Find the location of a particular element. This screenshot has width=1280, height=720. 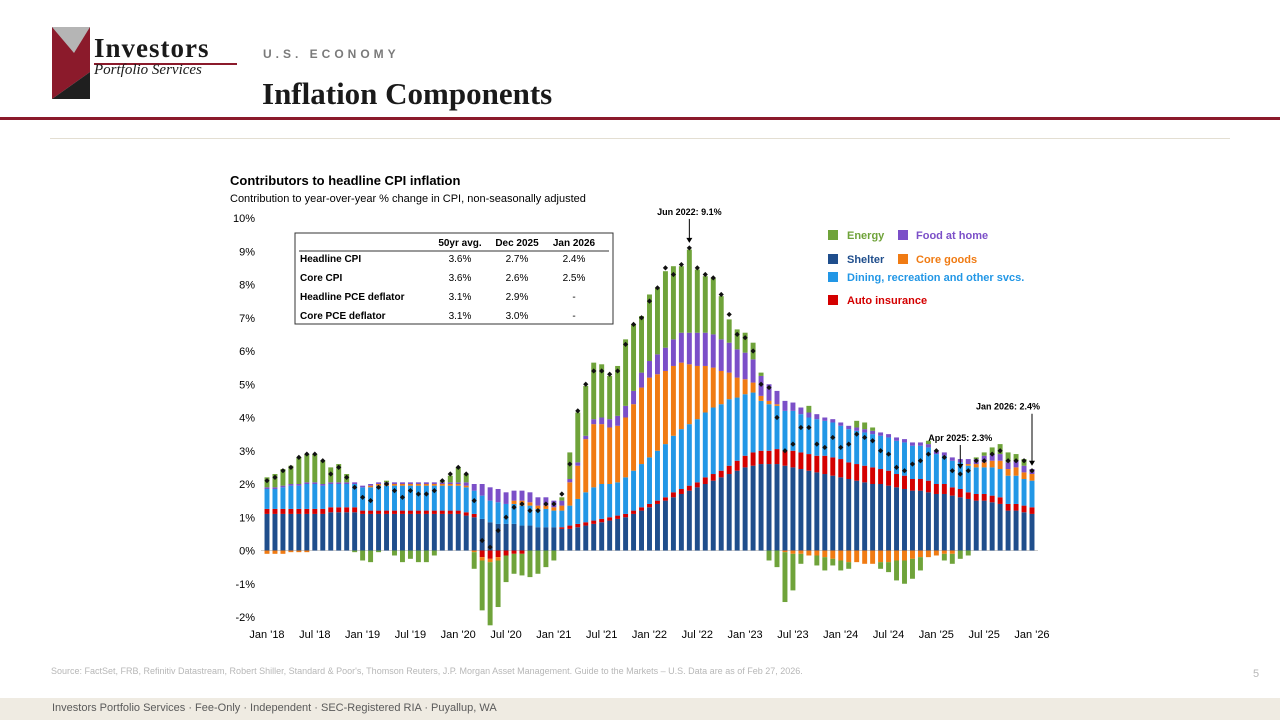

x-tick-label: Jan '21 is located at coordinates (553, 635).